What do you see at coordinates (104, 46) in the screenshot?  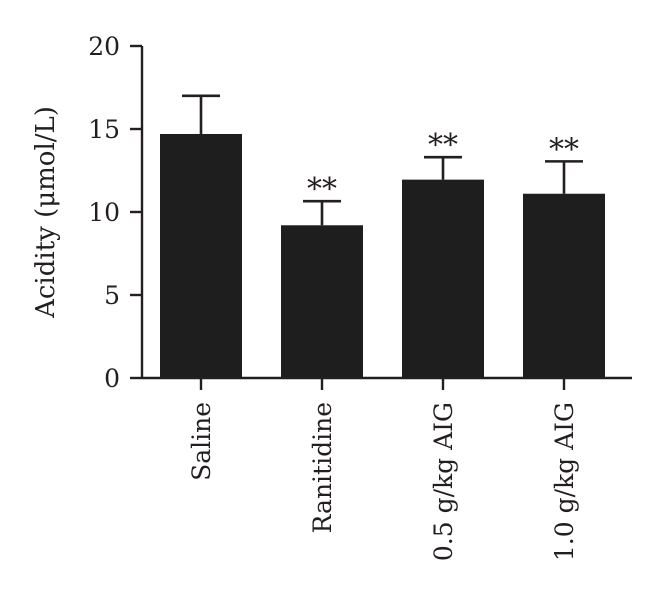 I see `y-tick-label: 20` at bounding box center [104, 46].